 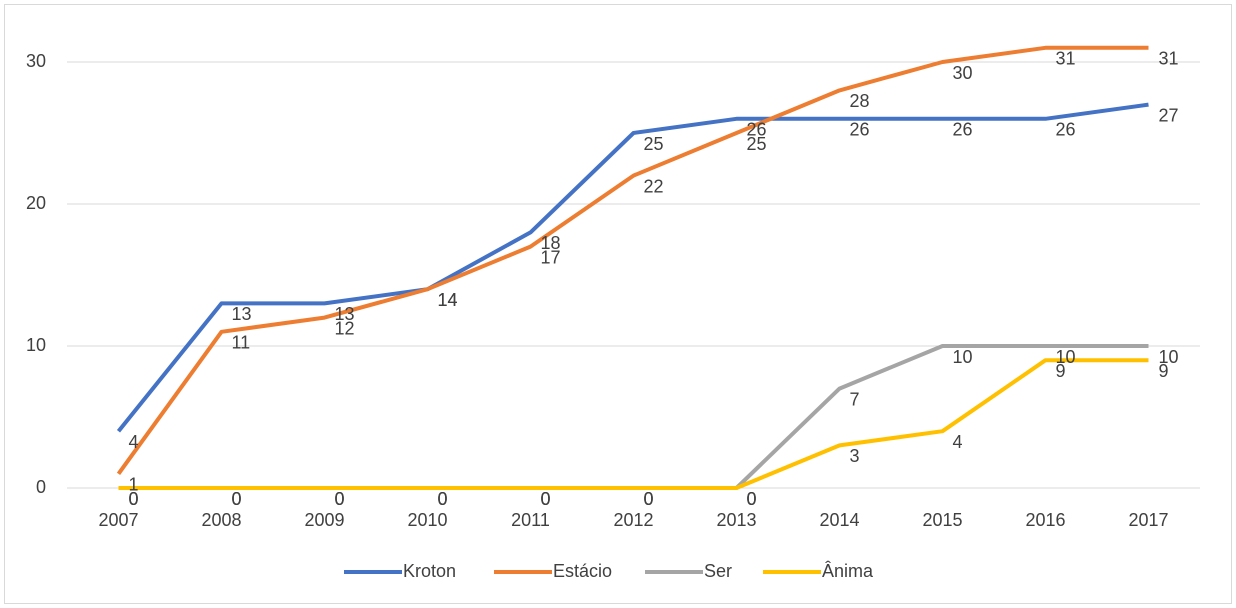 What do you see at coordinates (718, 571) in the screenshot?
I see `legend-label: Ser` at bounding box center [718, 571].